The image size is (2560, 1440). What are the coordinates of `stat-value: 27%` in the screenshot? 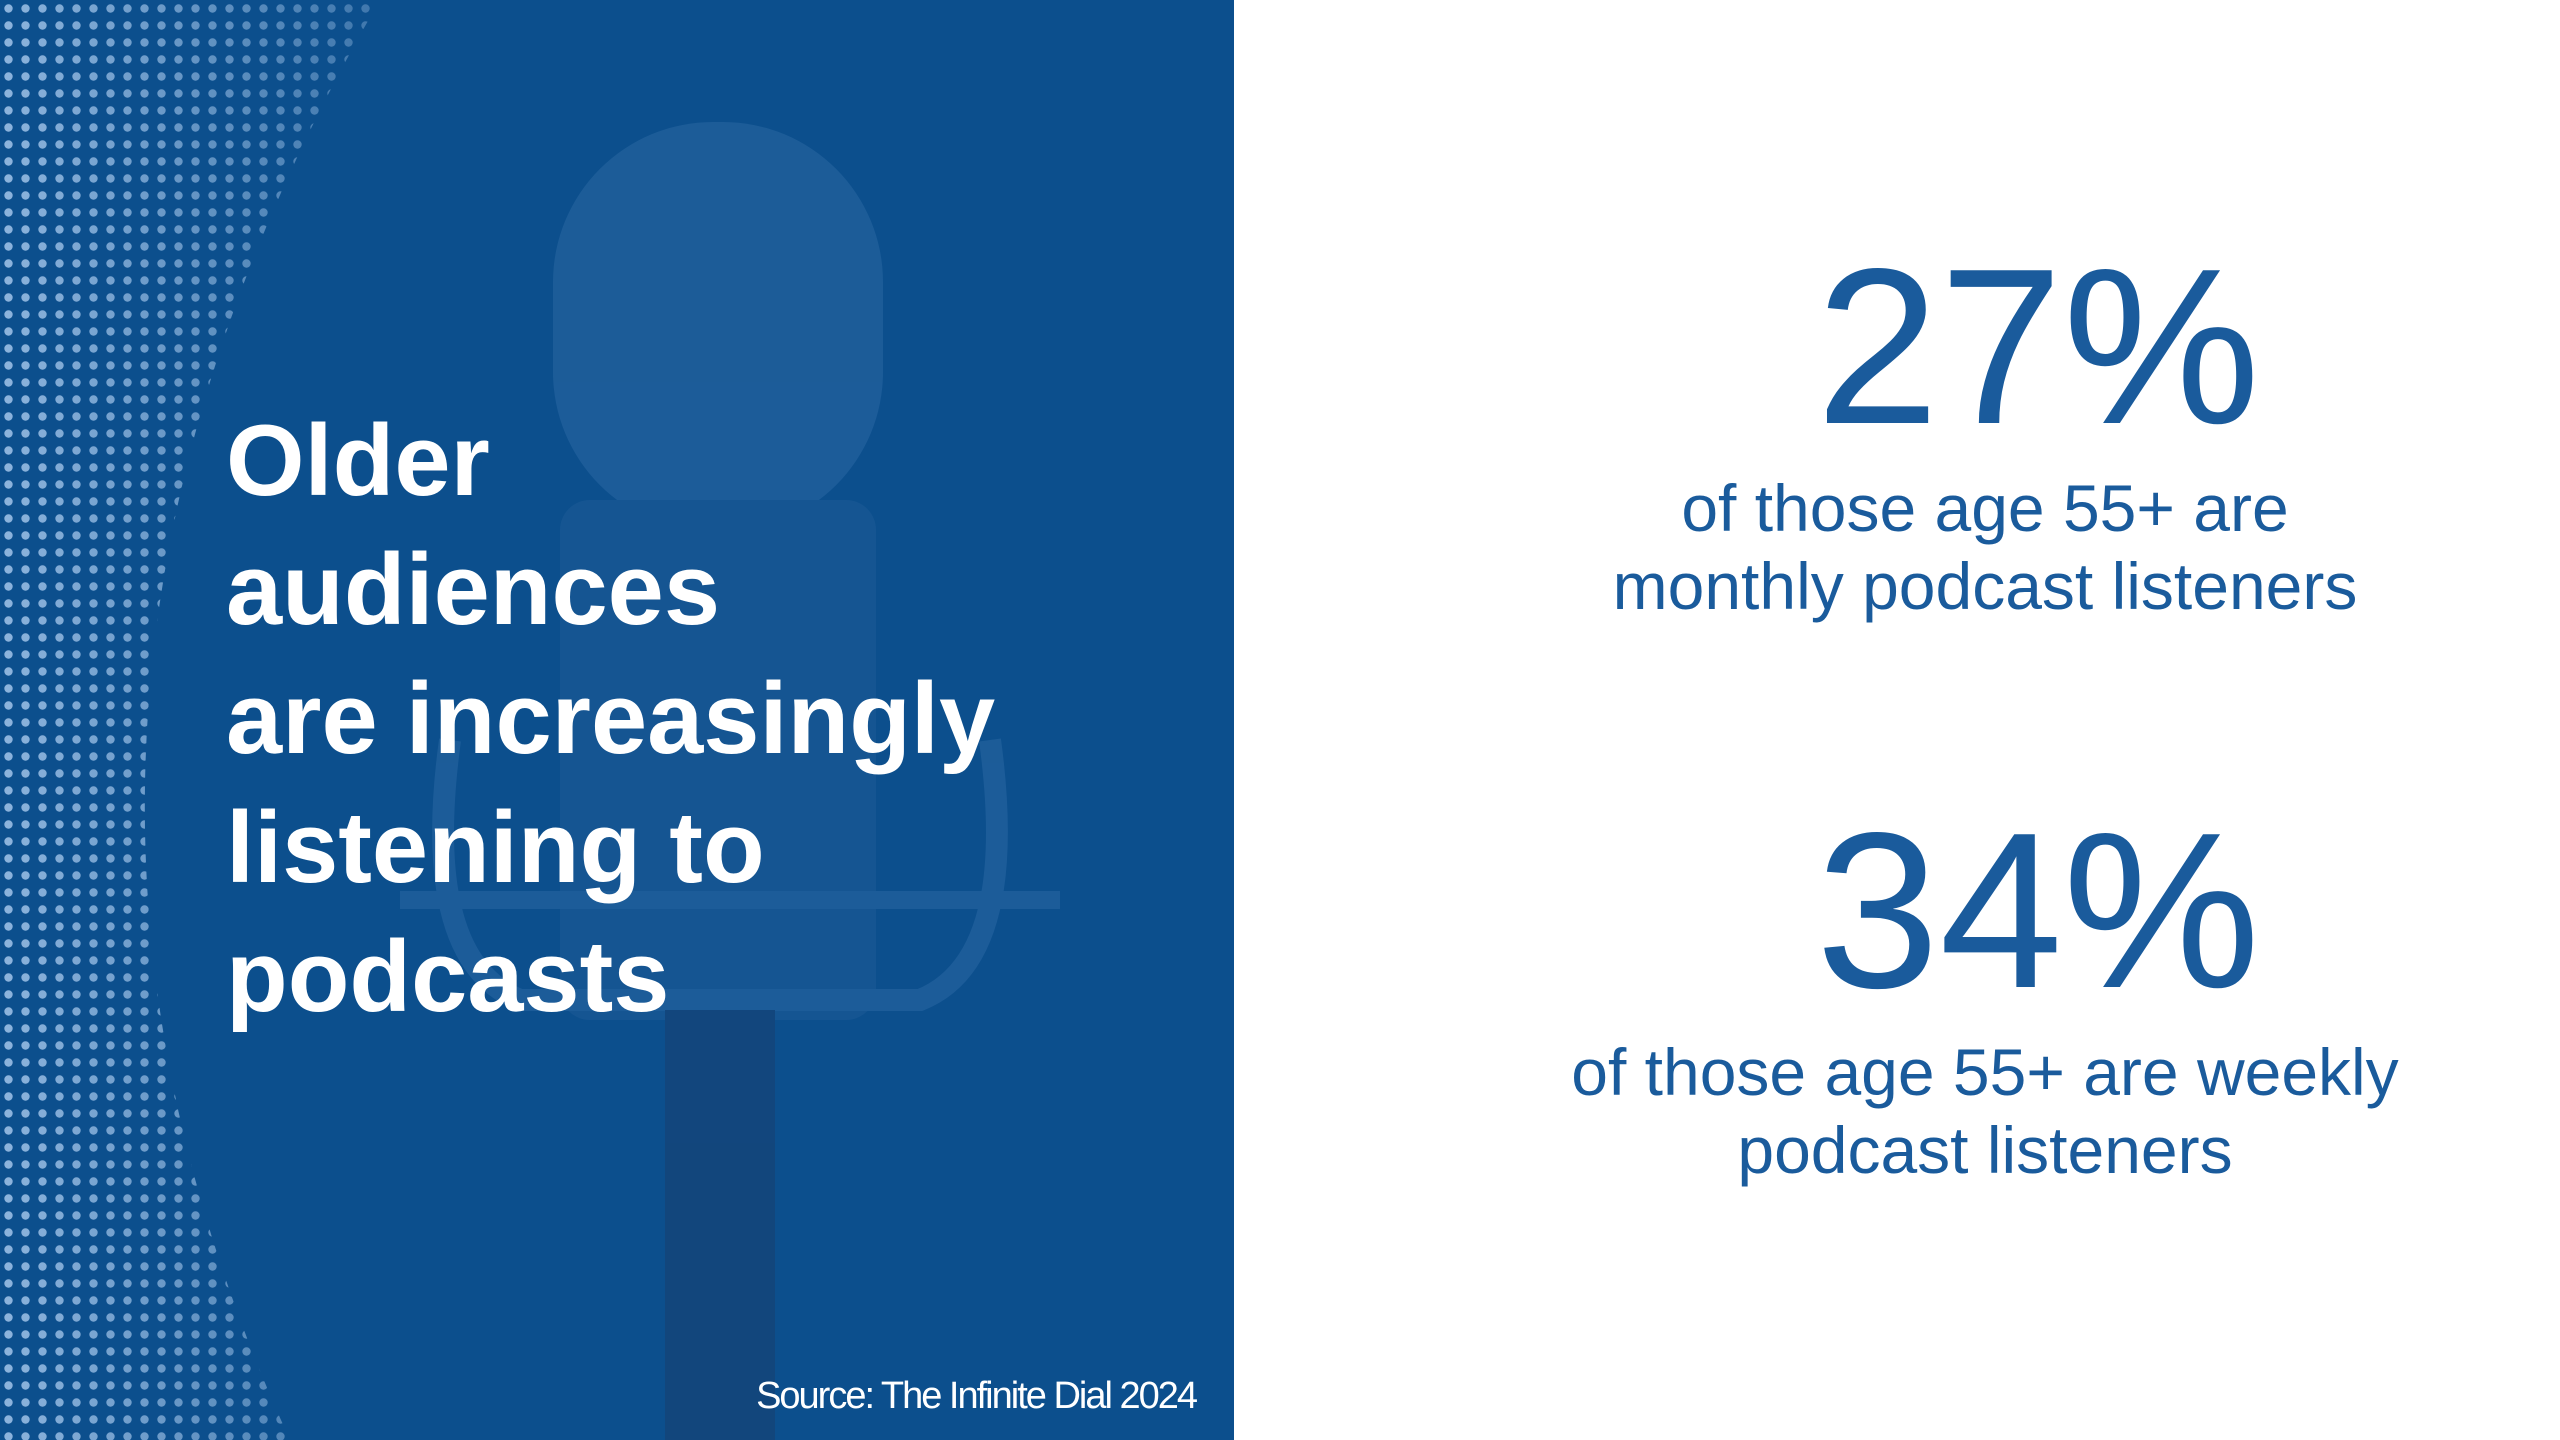 It's located at (2038, 347).